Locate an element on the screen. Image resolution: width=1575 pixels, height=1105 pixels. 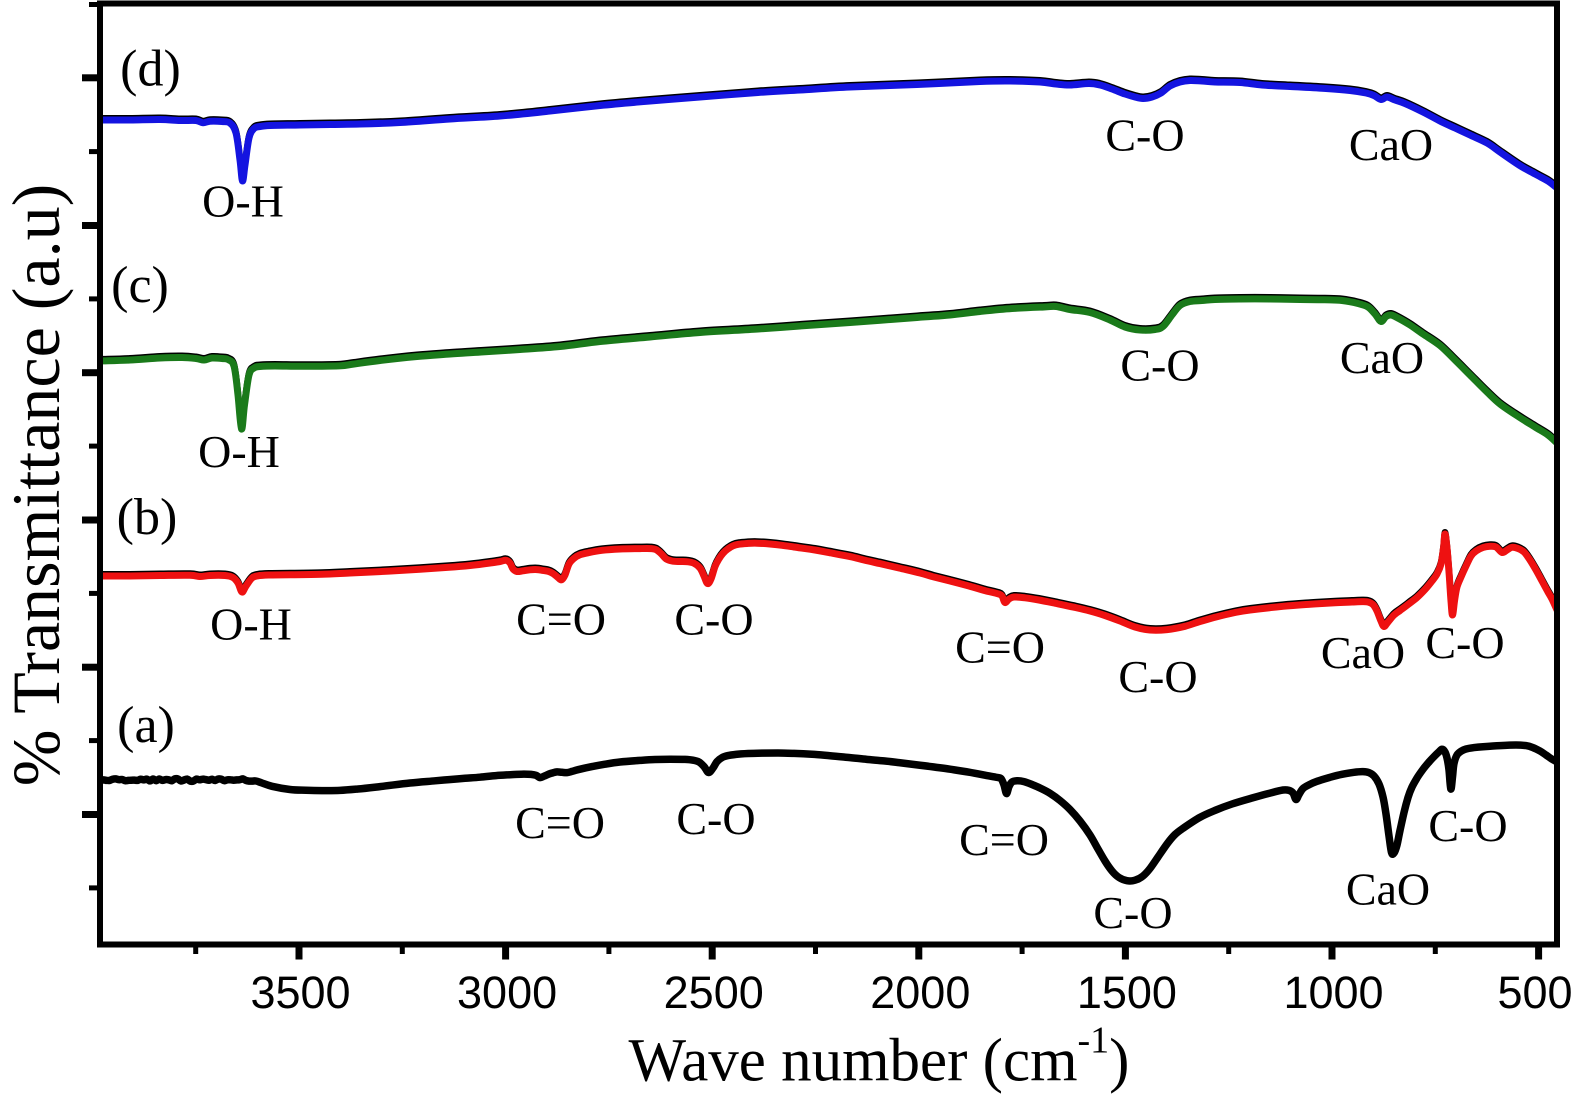
svg-text: (c) is located at coordinates (140, 285).